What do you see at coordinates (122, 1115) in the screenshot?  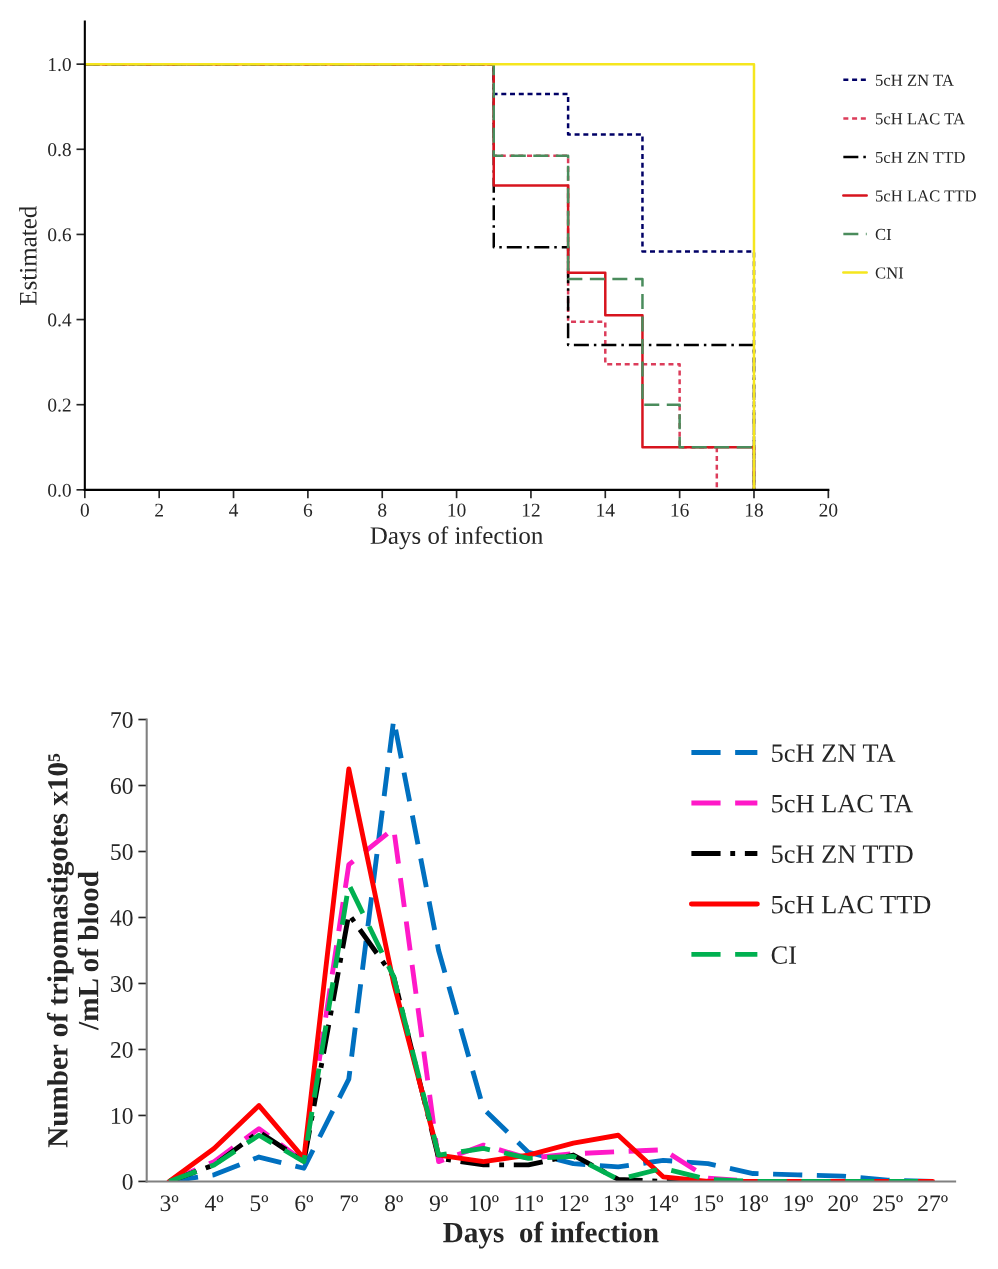 I see `y-tick-label: 10` at bounding box center [122, 1115].